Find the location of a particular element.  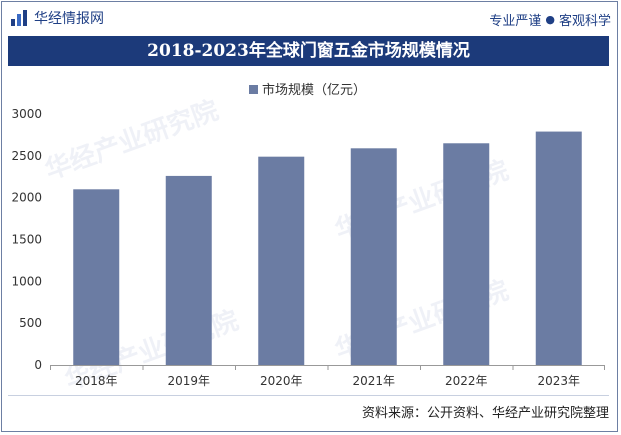

brand-name: 华经情报网 is located at coordinates (69, 19).